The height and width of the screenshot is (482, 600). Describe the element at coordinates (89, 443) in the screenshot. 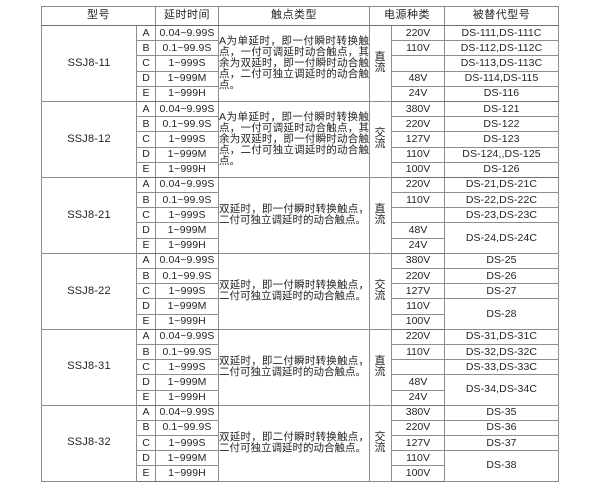

I see `cell-model: SSJ8-32` at that location.